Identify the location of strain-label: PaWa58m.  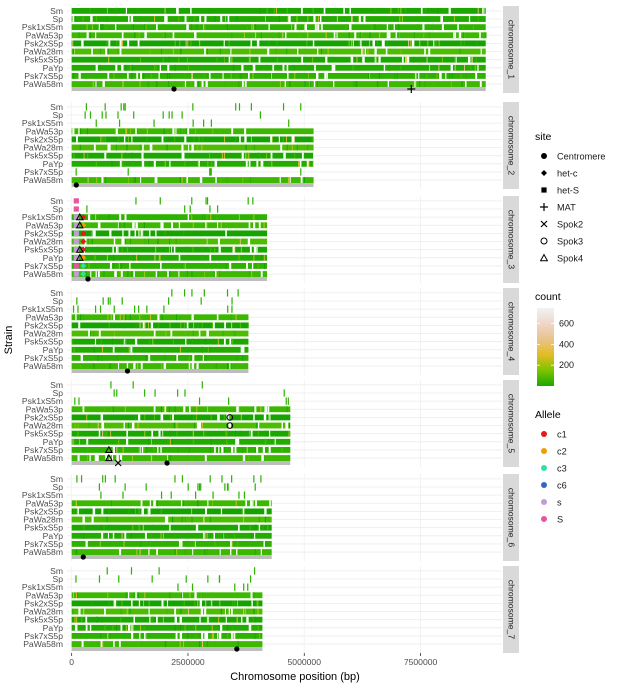
(43, 644).